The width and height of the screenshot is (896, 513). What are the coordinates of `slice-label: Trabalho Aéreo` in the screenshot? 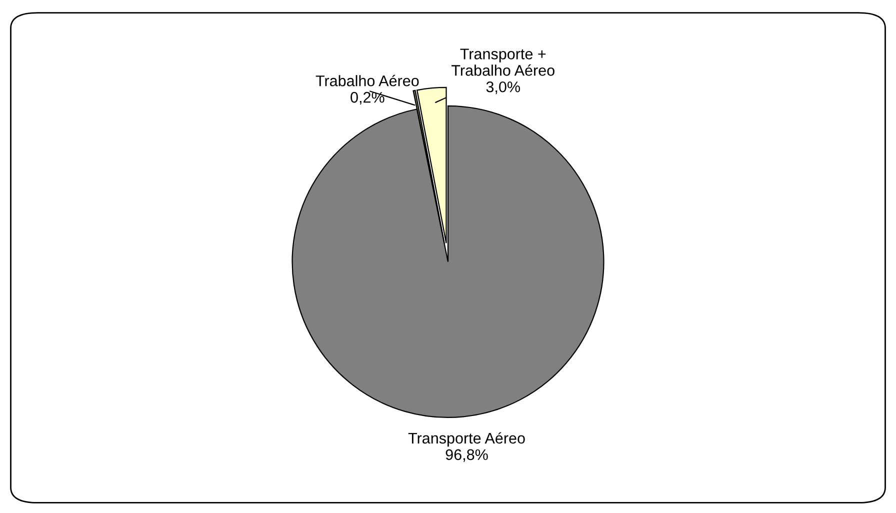 It's located at (367, 80).